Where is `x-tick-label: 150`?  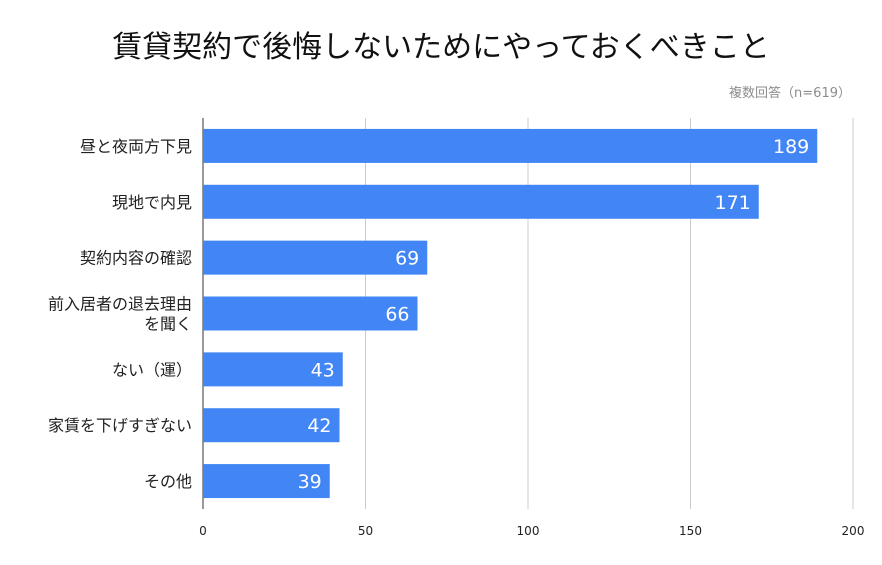 x-tick-label: 150 is located at coordinates (690, 531).